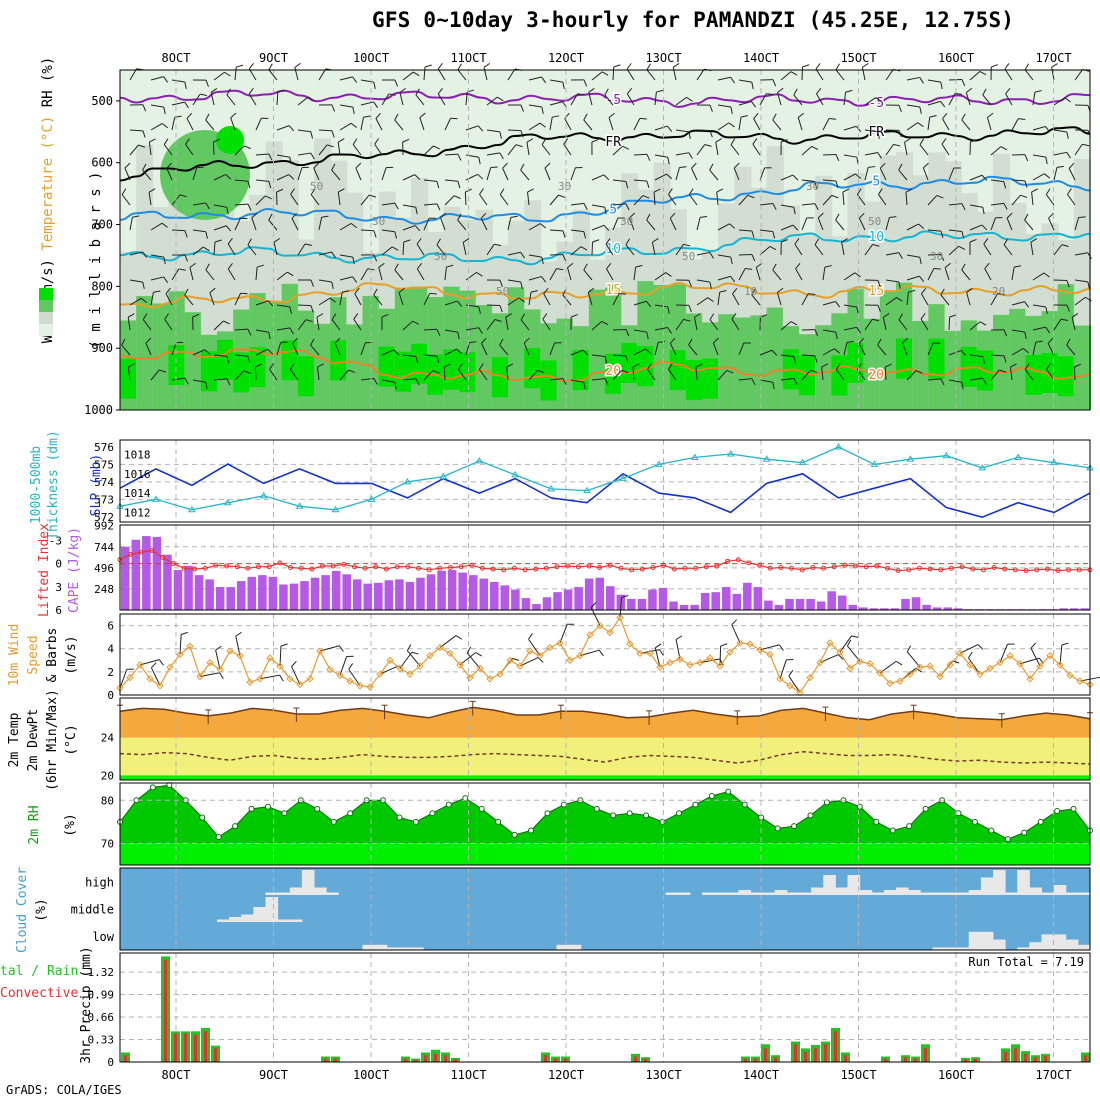 The image size is (1100, 1100). I want to click on rh-contour-label: 30, so click(564, 186).